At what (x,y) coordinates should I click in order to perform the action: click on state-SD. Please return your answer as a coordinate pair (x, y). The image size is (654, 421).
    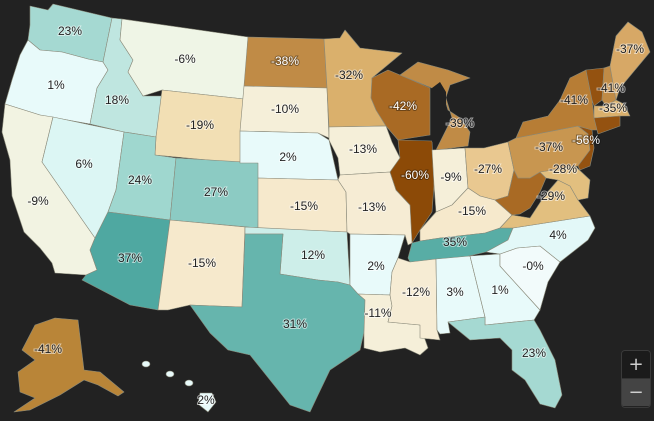
    Looking at the image, I should click on (284, 112).